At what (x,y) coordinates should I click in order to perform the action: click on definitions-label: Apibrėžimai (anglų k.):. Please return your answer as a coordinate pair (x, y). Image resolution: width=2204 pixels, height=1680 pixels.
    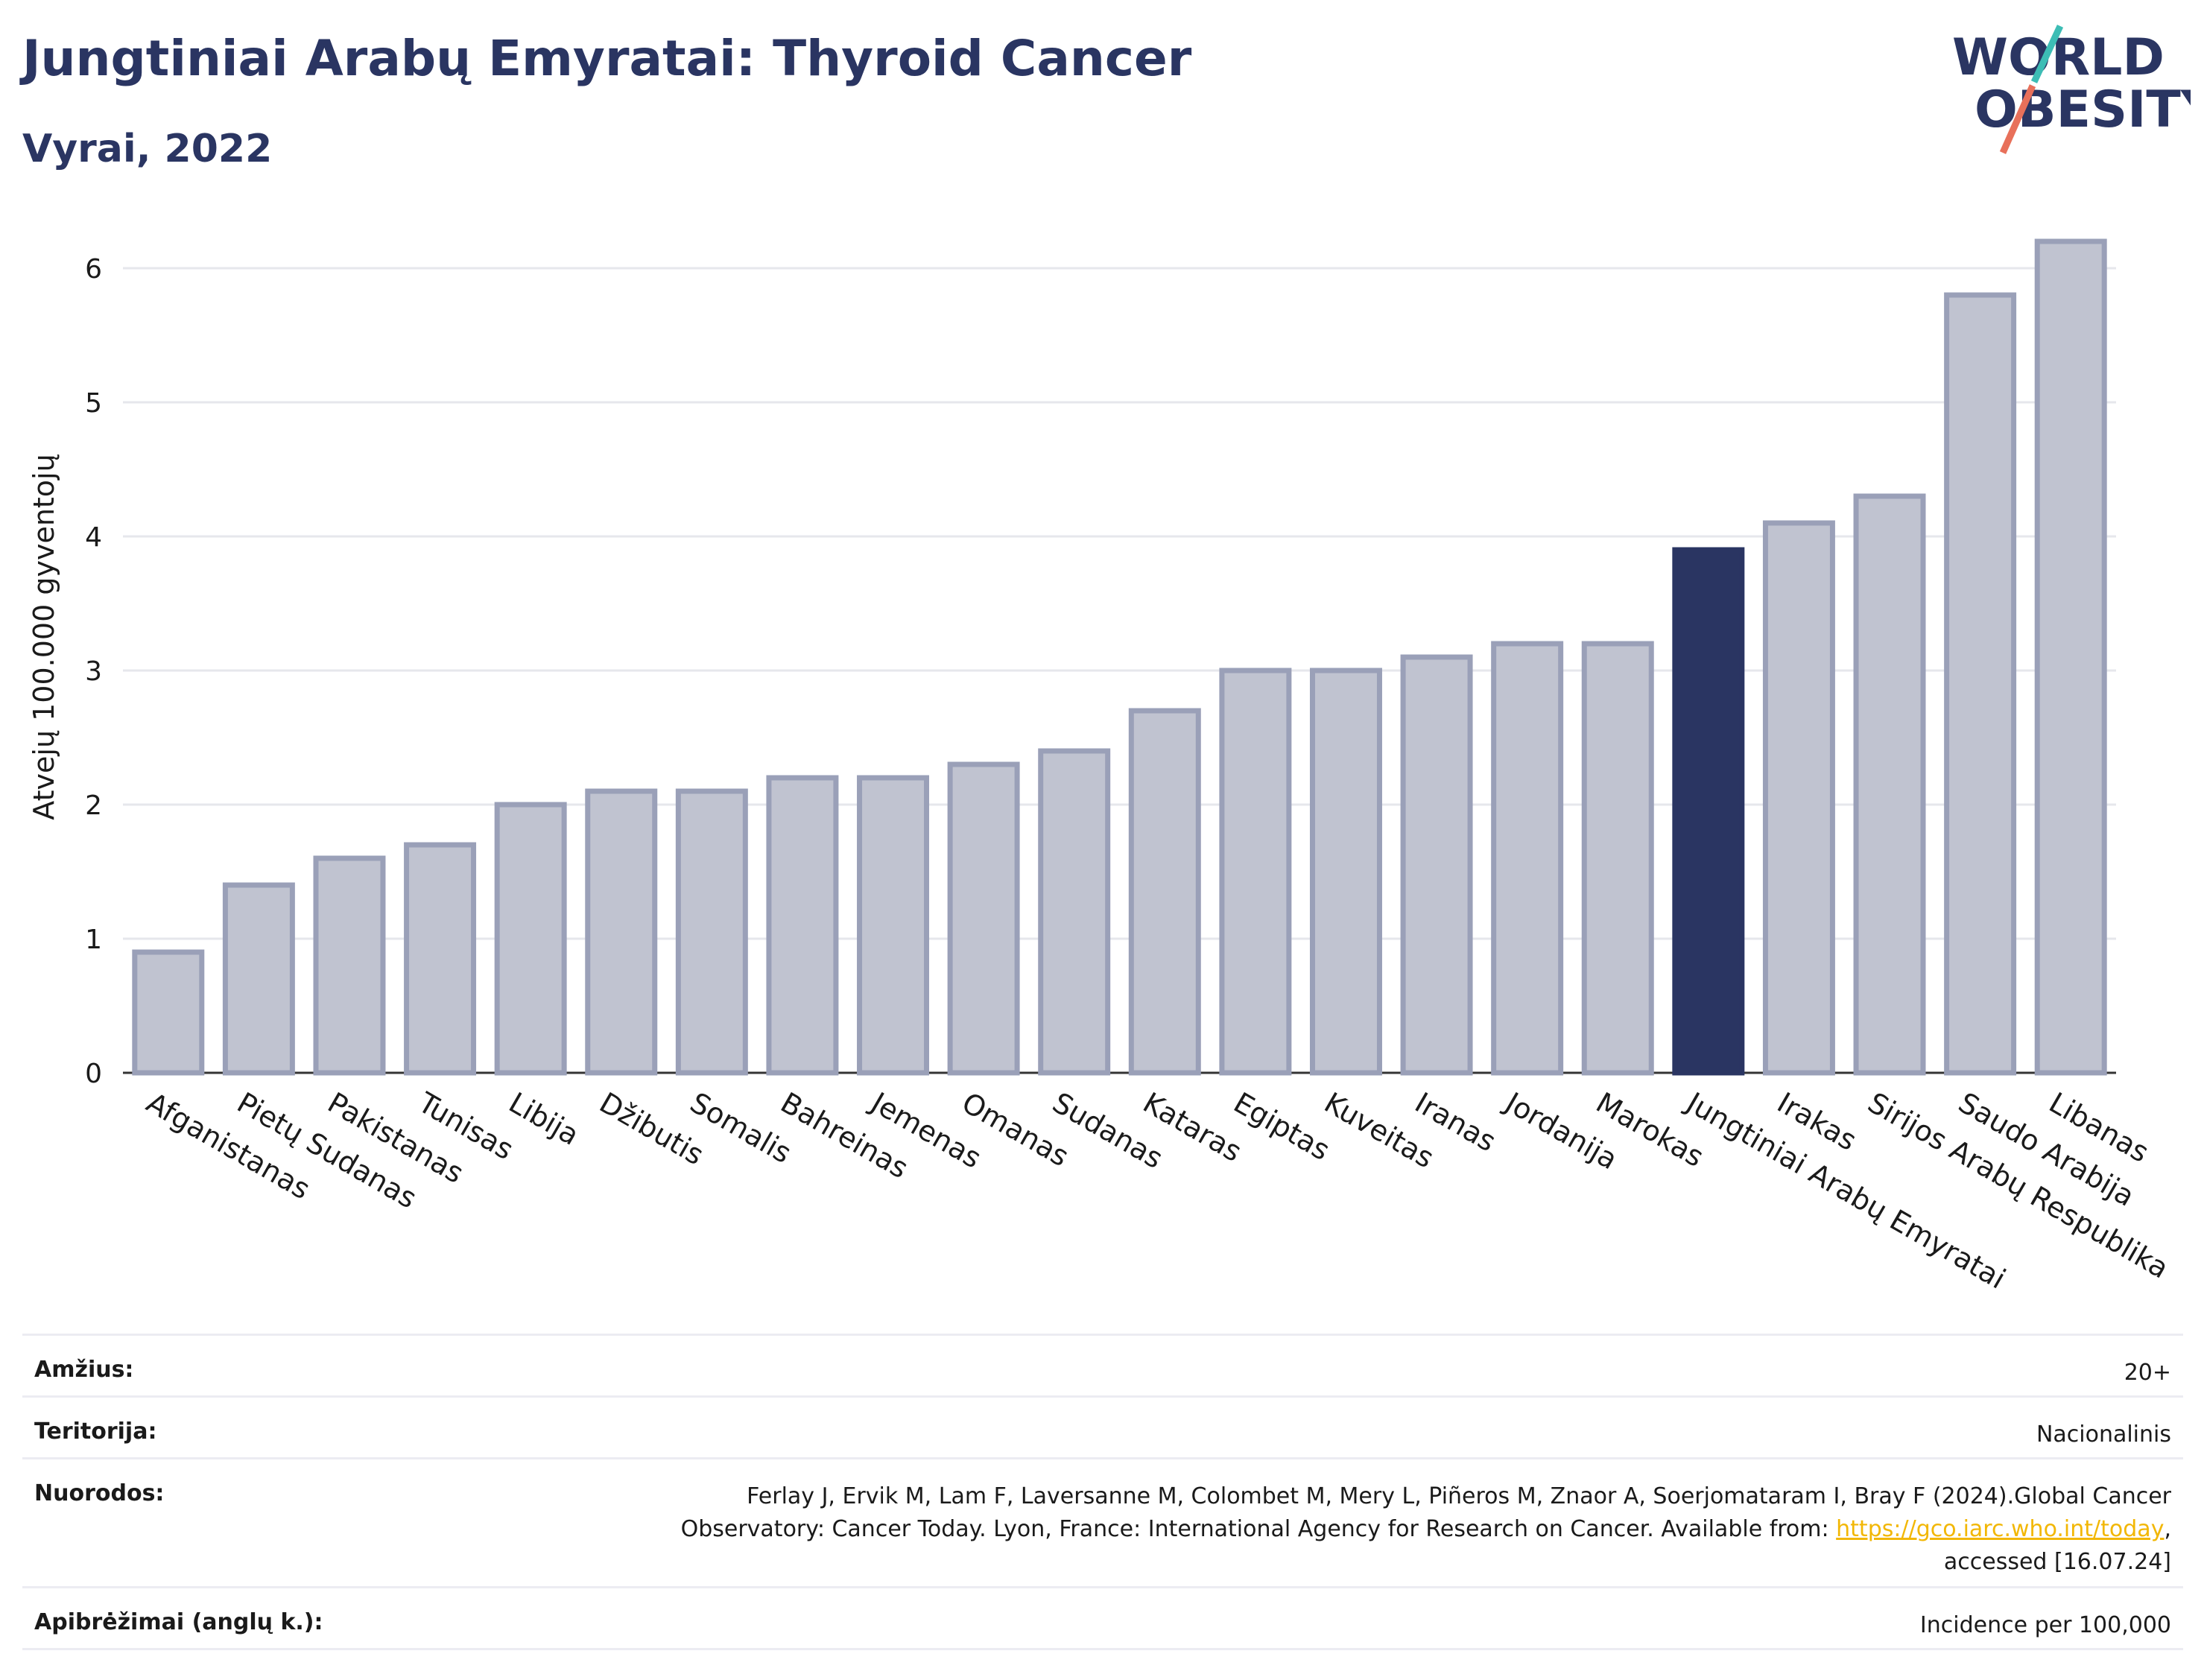
    Looking at the image, I should click on (178, 1622).